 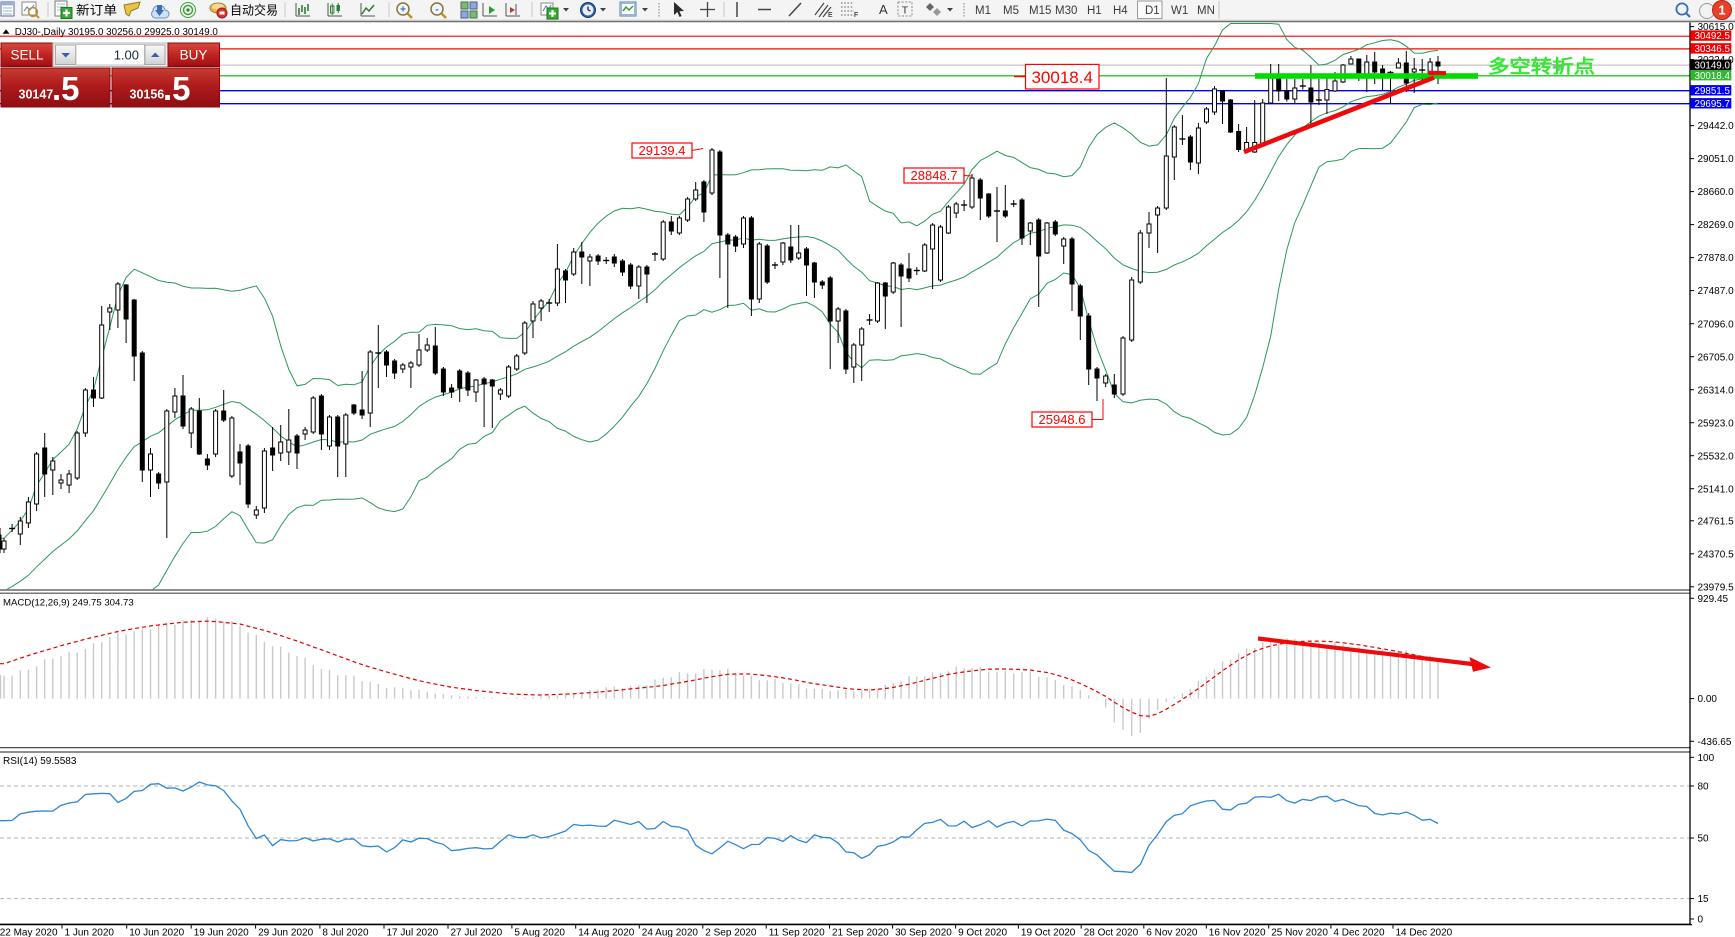 What do you see at coordinates (27, 55) in the screenshot?
I see `svg-text: SELL` at bounding box center [27, 55].